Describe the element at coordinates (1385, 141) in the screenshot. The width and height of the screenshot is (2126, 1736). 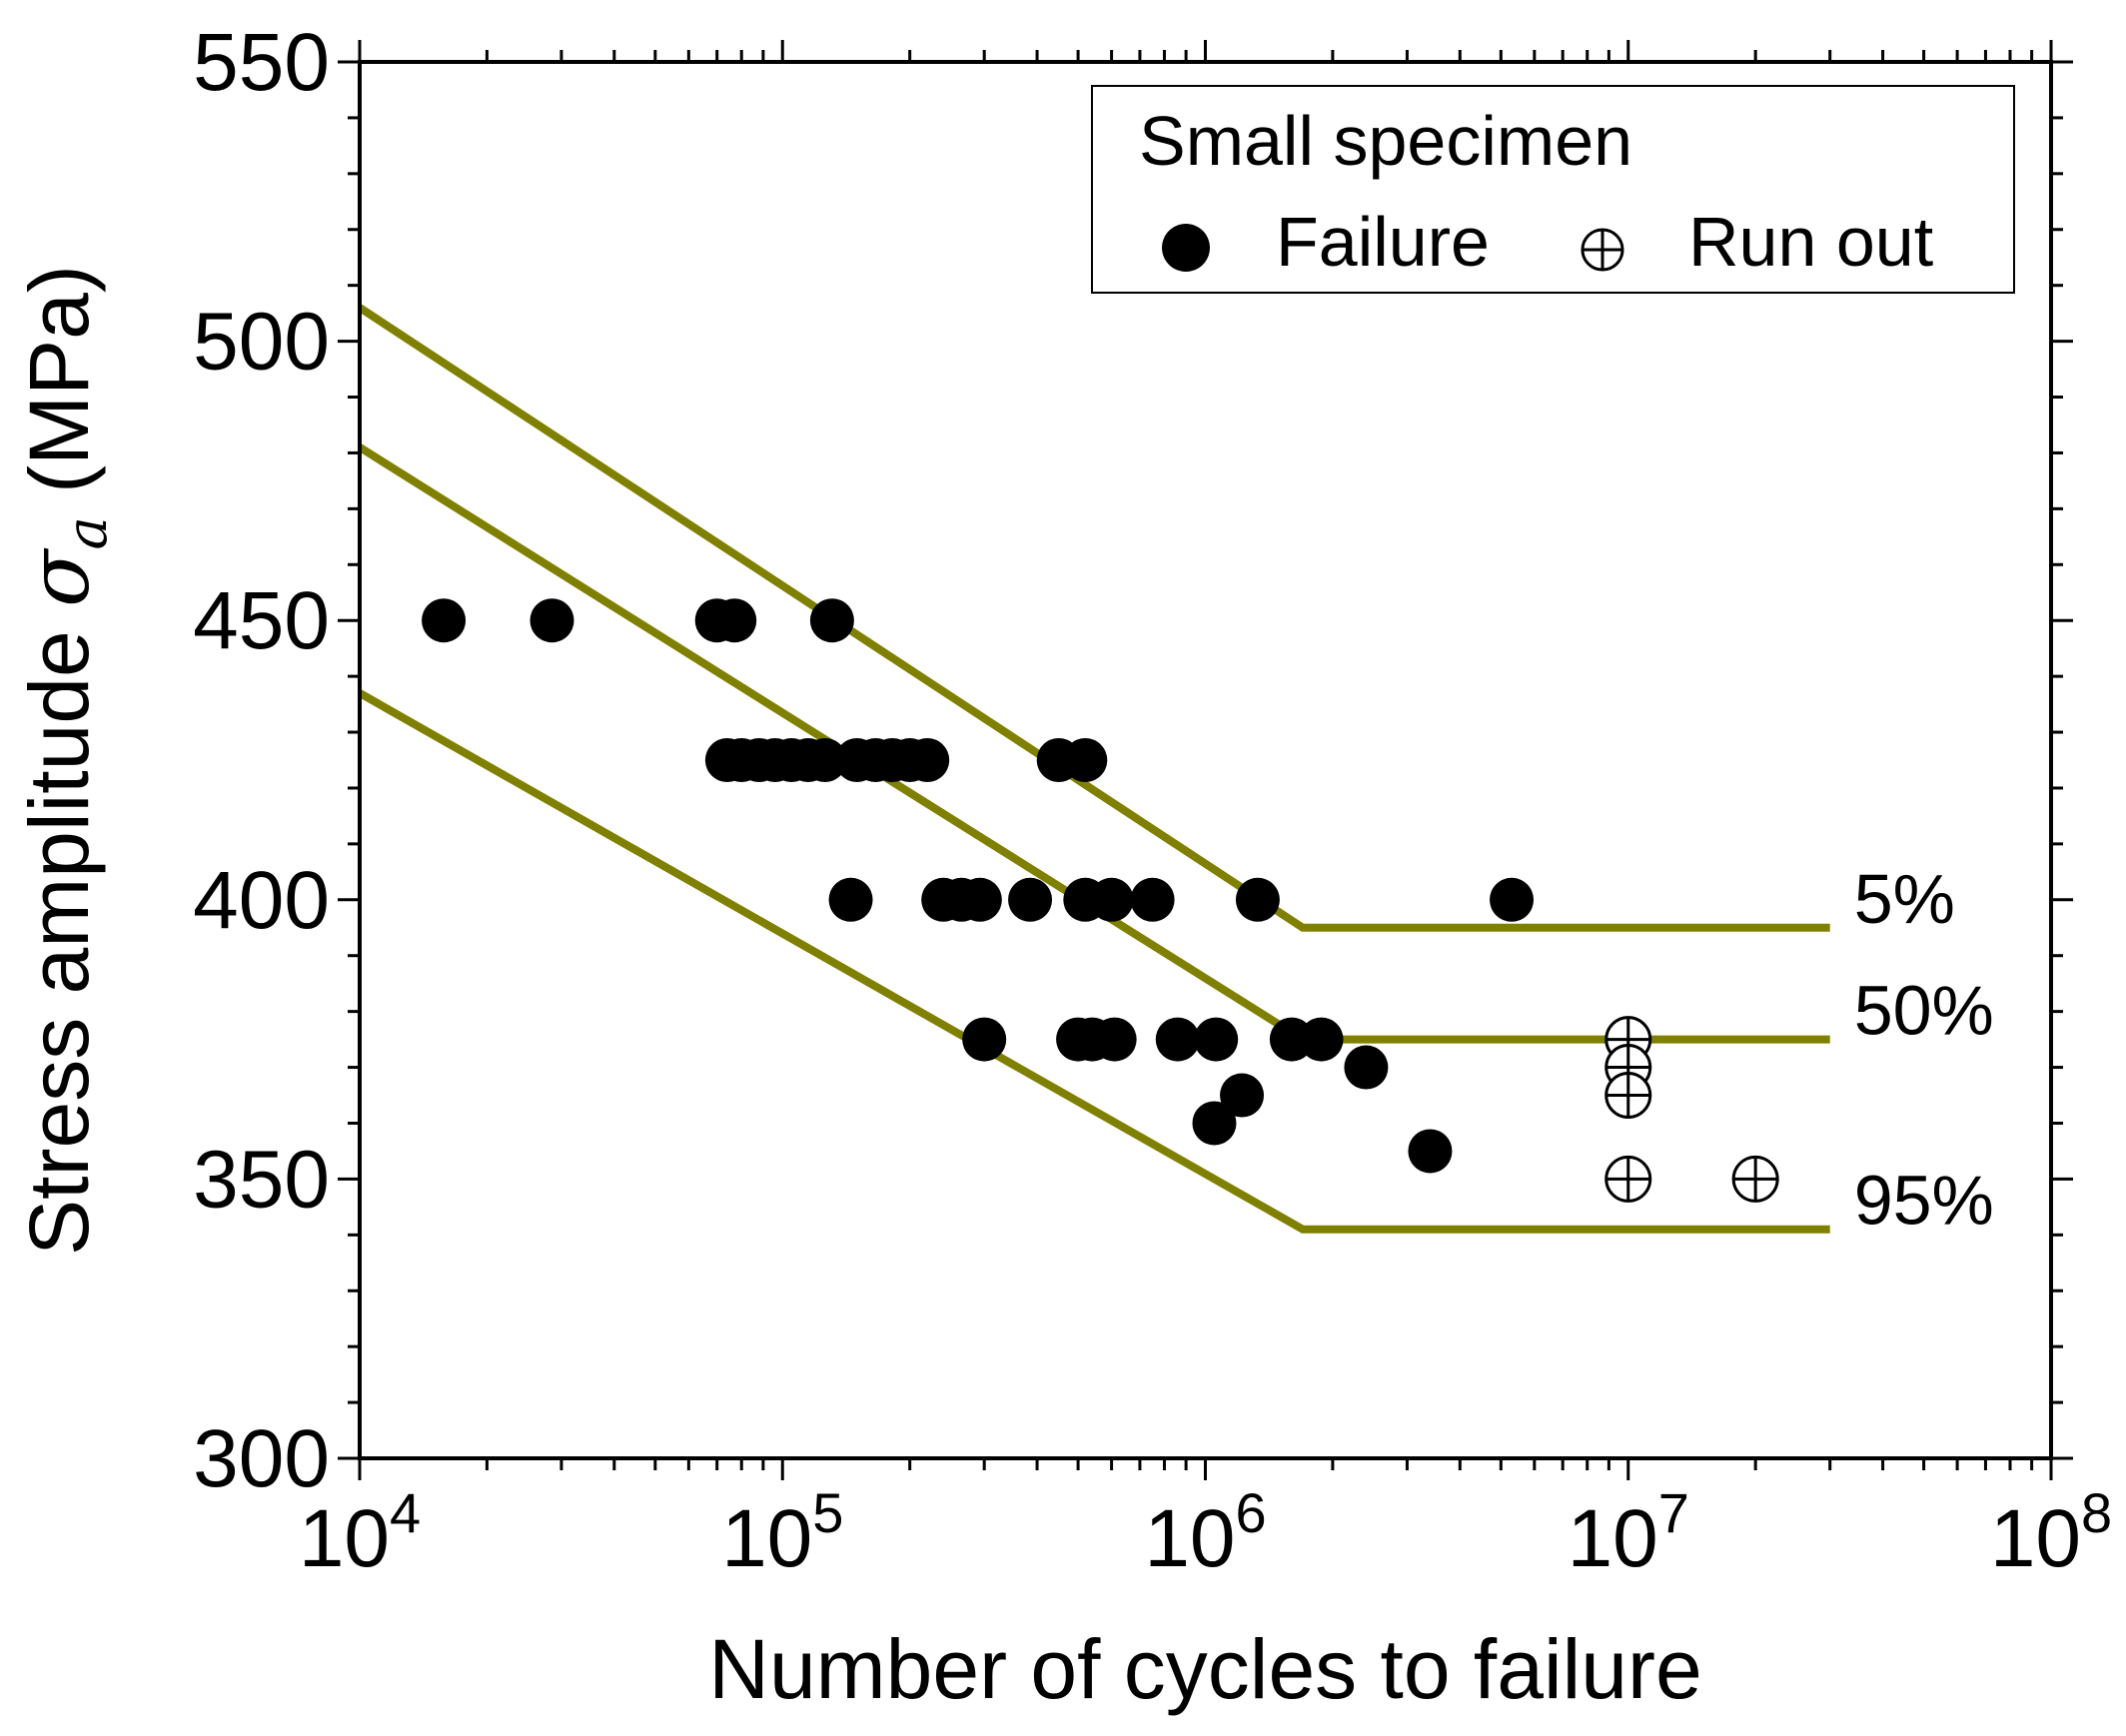
I see `legend-title: Small specimen` at that location.